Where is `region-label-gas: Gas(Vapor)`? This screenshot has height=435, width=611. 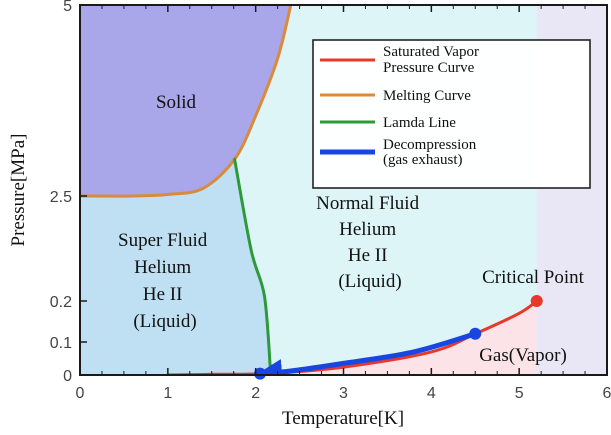
region-label-gas: Gas(Vapor) is located at coordinates (523, 355).